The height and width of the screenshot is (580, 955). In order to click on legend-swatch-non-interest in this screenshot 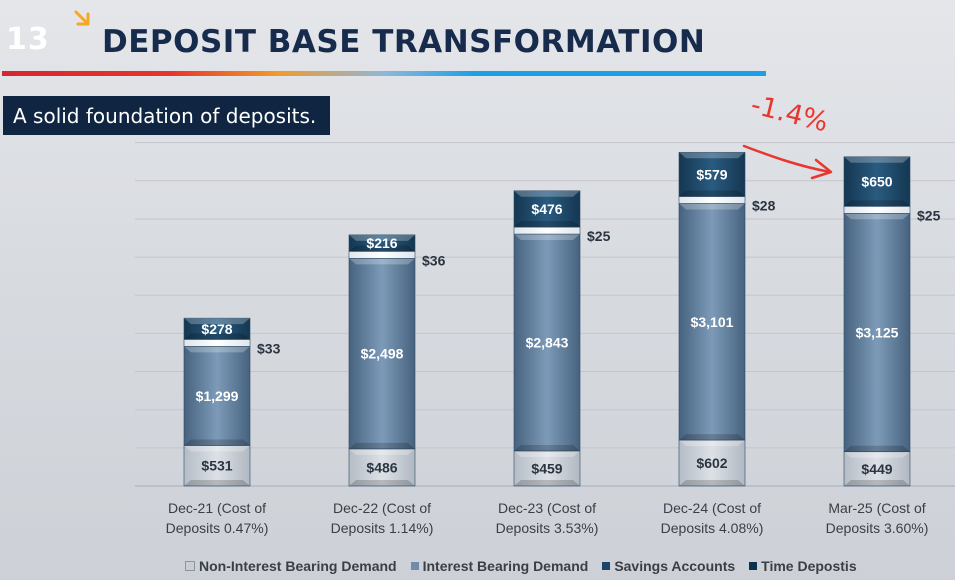, I will do `click(190, 566)`.